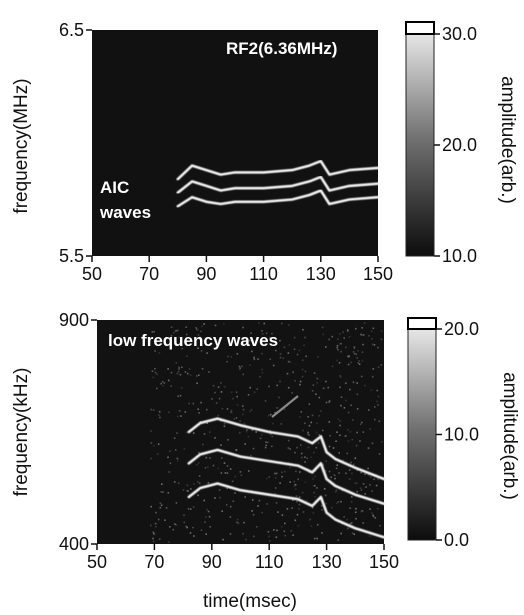 This screenshot has height=615, width=524. Describe the element at coordinates (74, 544) in the screenshot. I see `y-tick-label: 400` at that location.